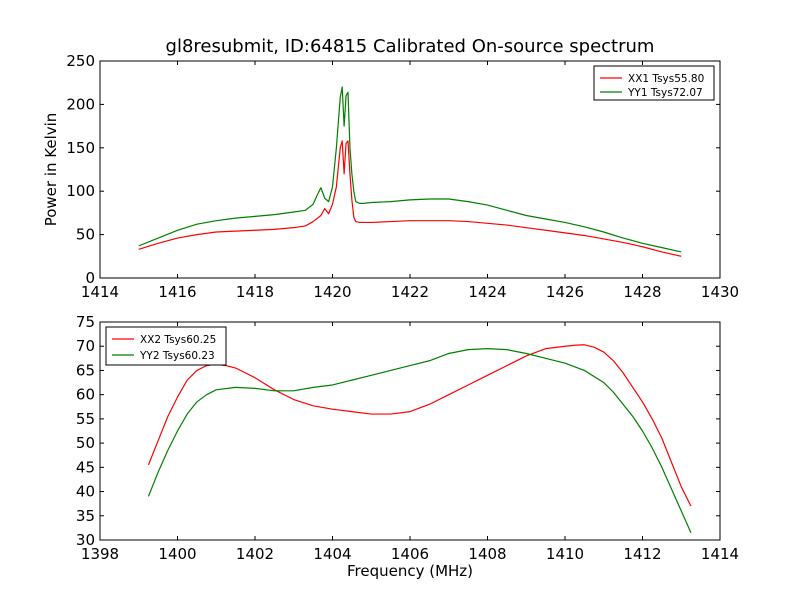 The image size is (800, 600). I want to click on y-tick-label: 200, so click(80, 104).